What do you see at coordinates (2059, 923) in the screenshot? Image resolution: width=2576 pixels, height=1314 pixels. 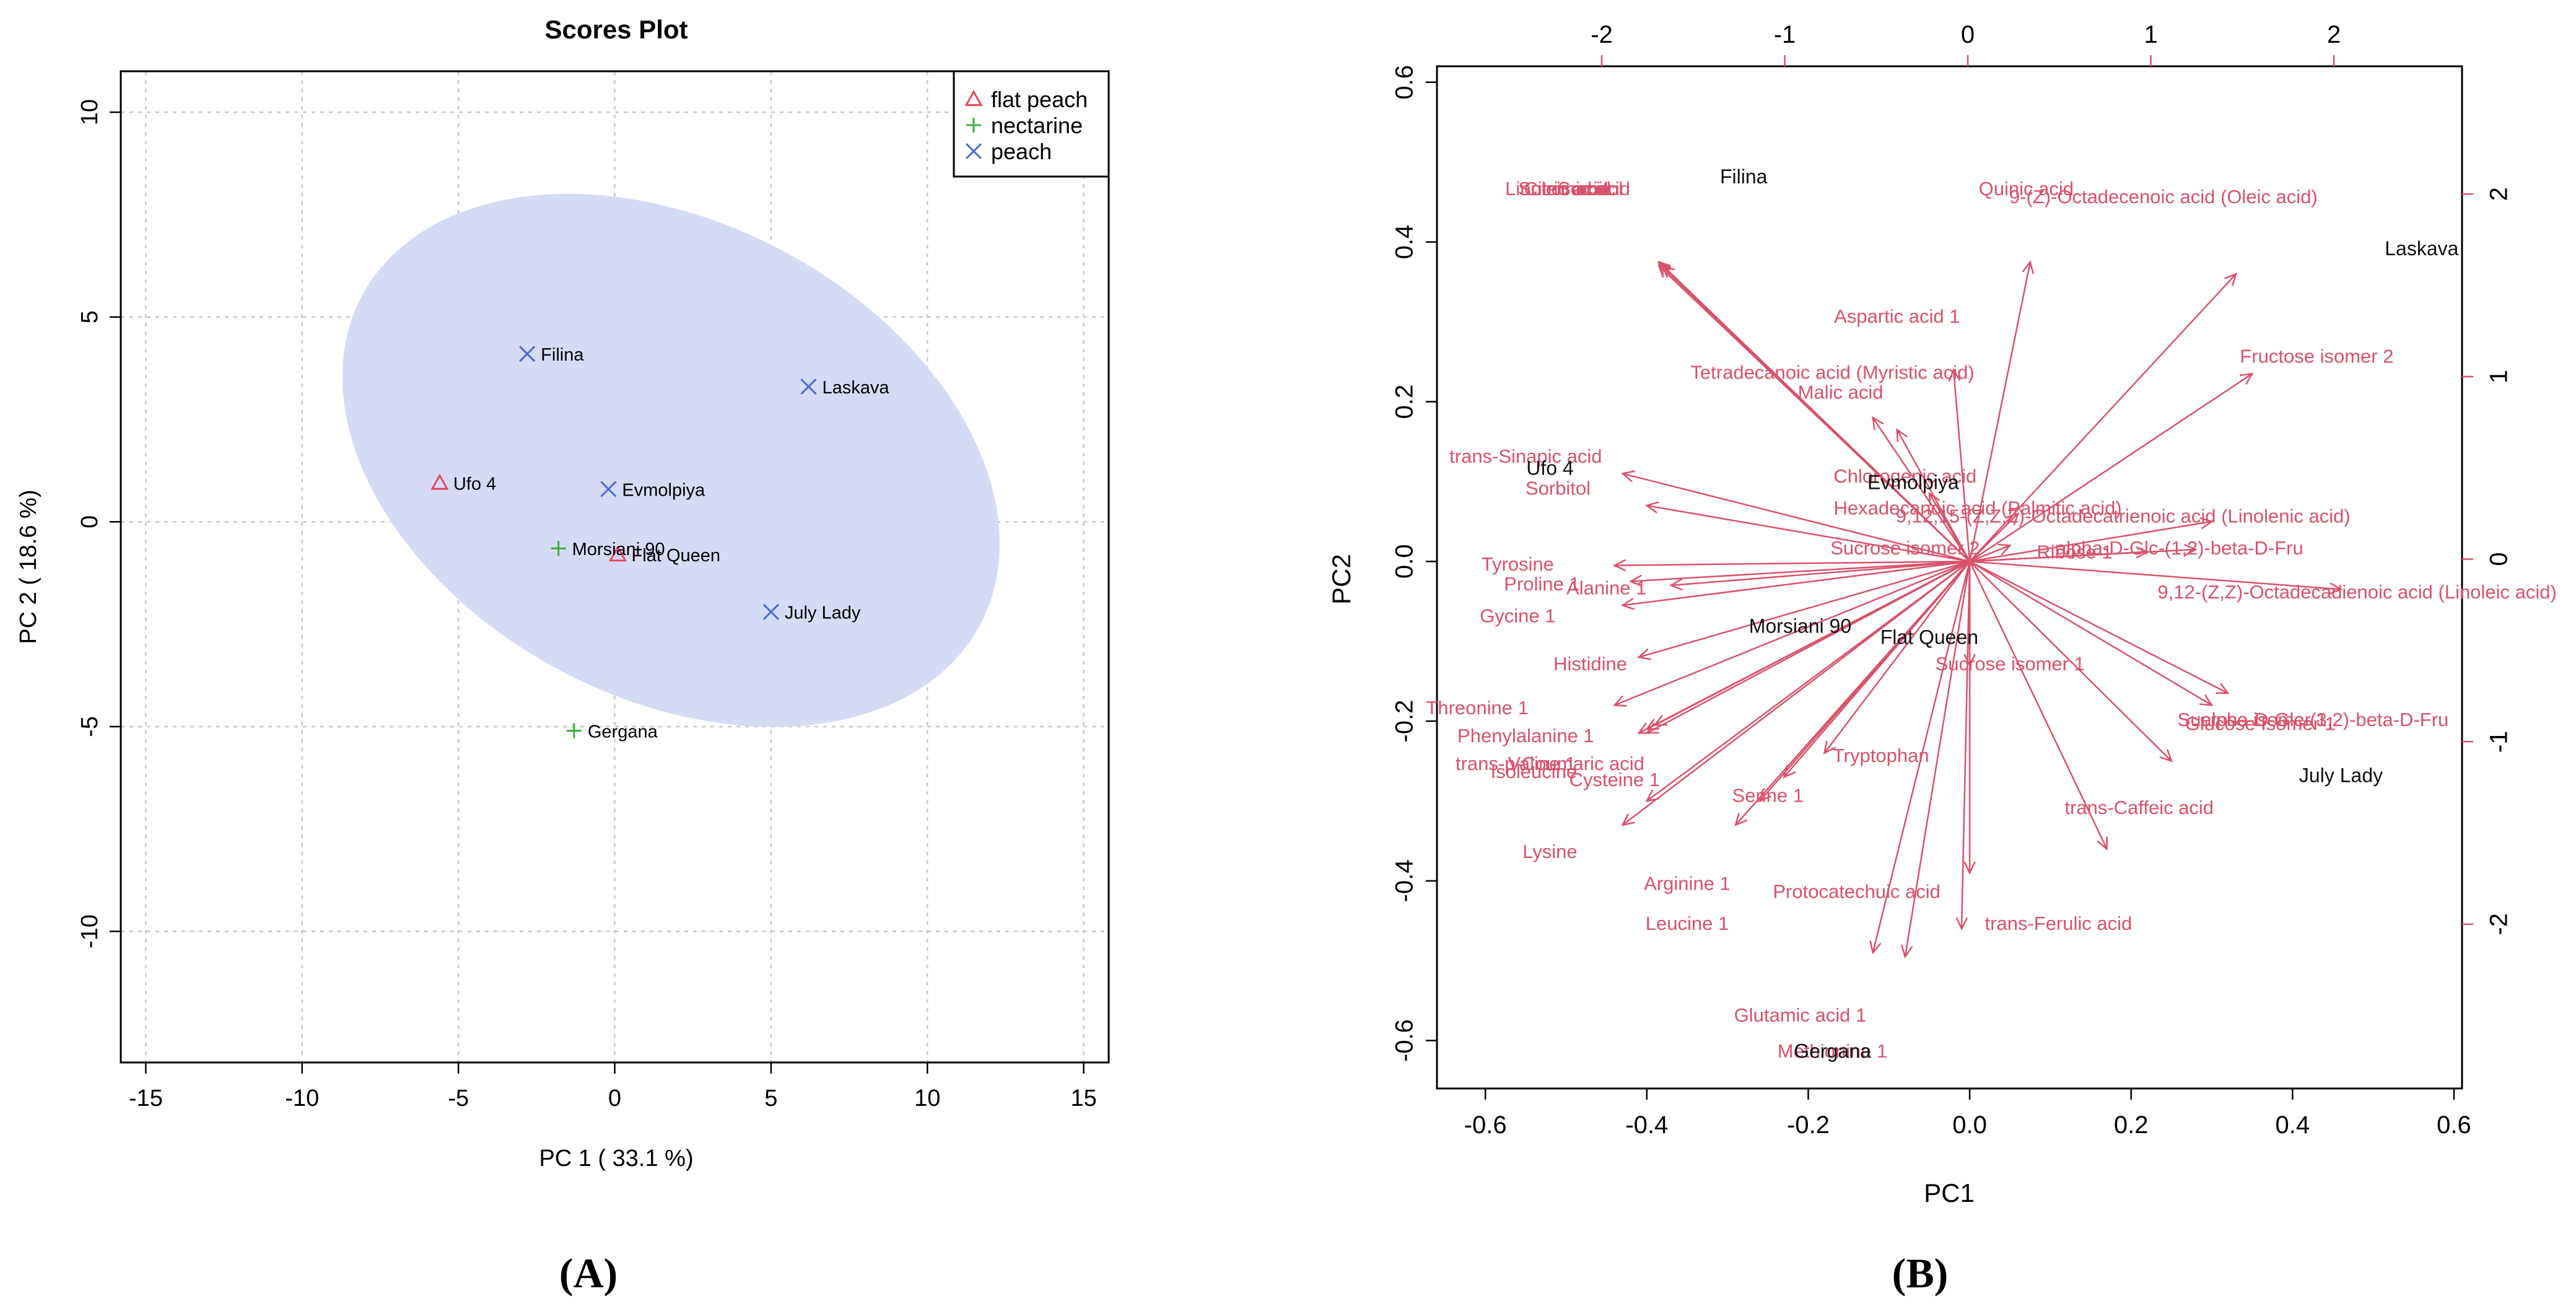 I see `loading-label: trans-Ferulic acid` at bounding box center [2059, 923].